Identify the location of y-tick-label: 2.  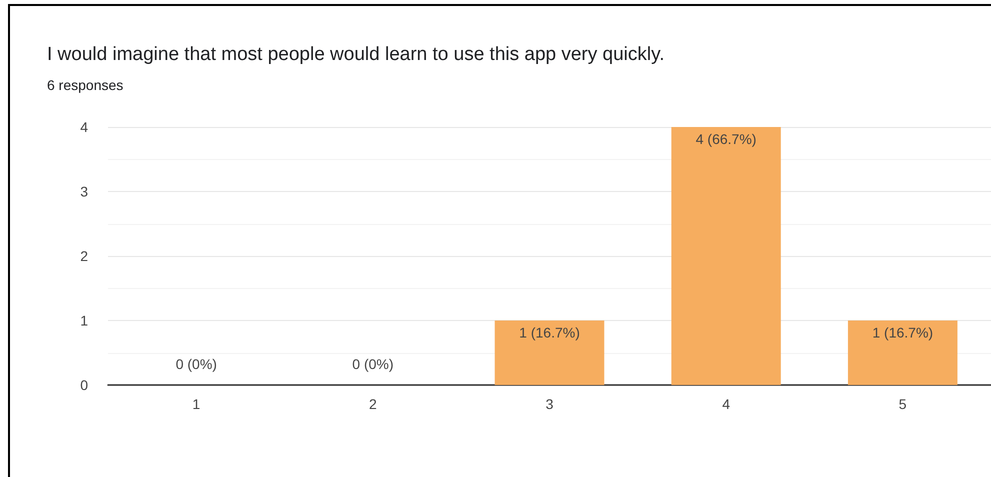
(84, 256).